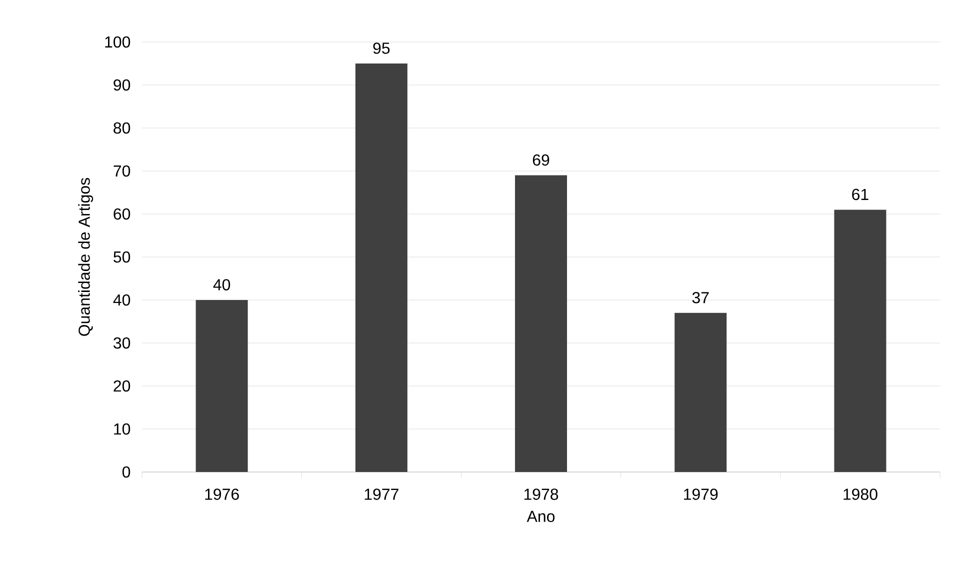 The image size is (956, 582). What do you see at coordinates (122, 214) in the screenshot?
I see `y-tick-label: 60` at bounding box center [122, 214].